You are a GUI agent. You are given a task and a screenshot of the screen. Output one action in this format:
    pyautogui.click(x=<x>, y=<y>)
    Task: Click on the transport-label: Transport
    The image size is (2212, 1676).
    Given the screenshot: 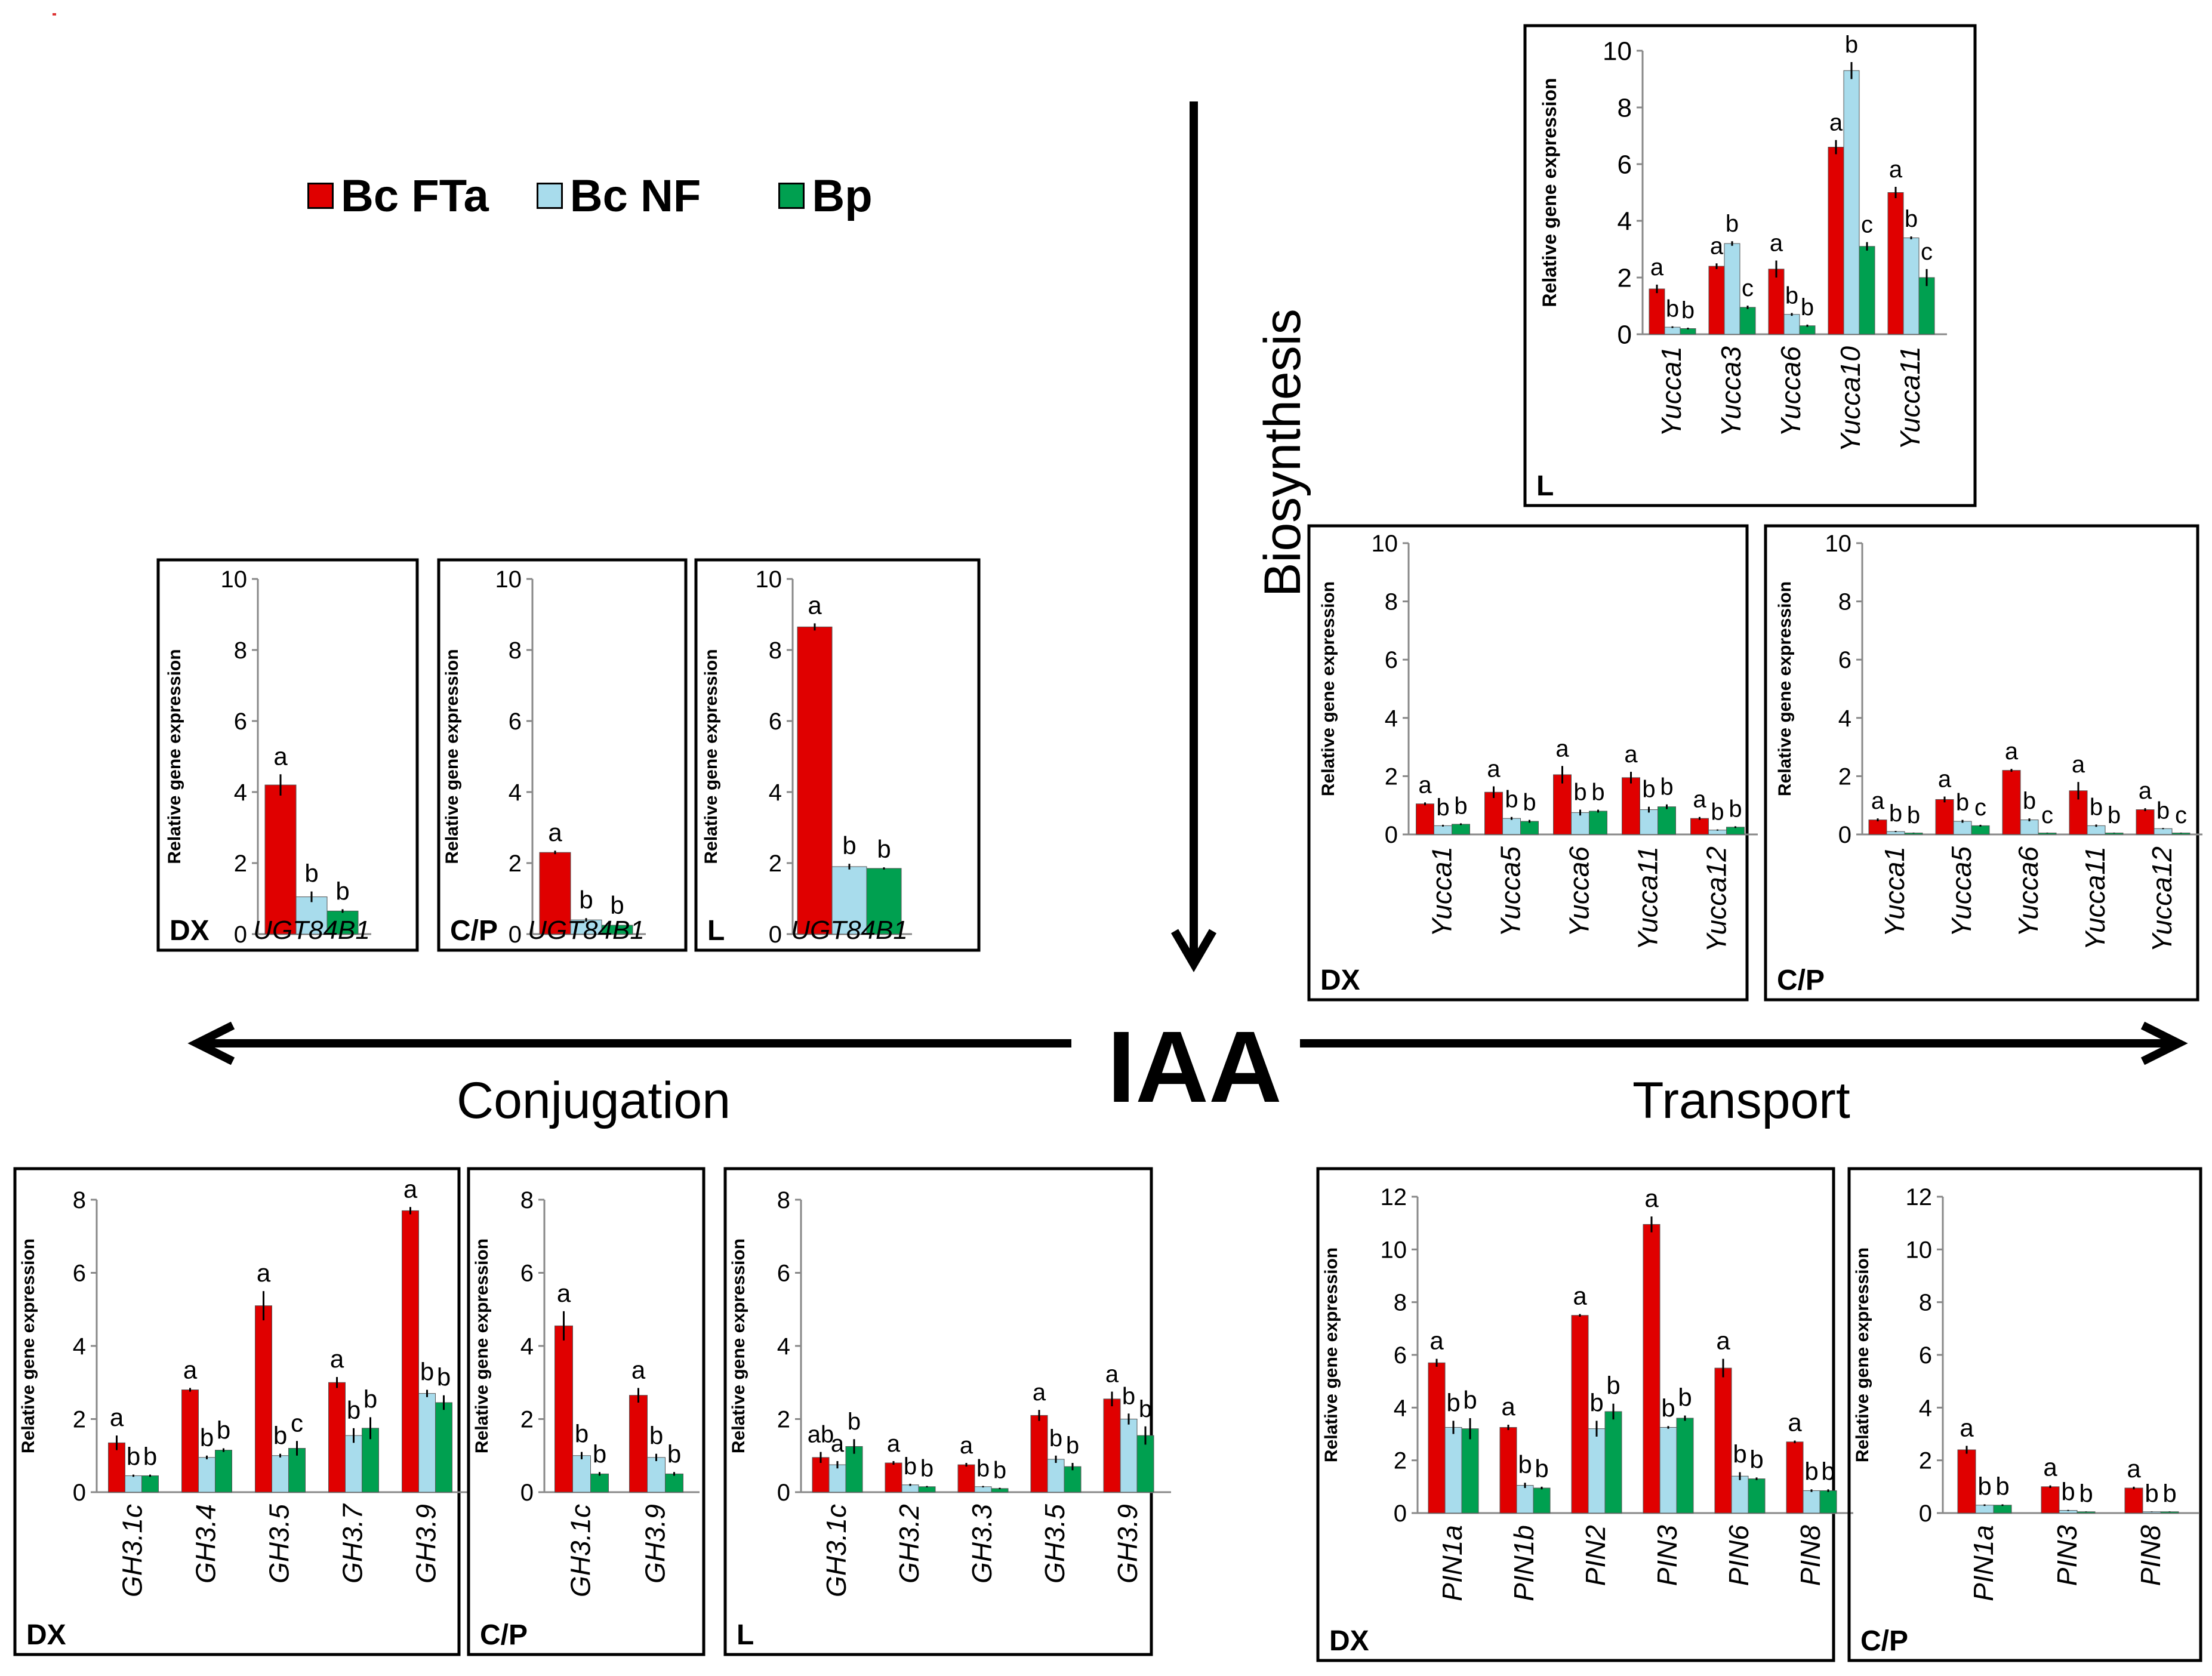 What is the action you would take?
    pyautogui.click(x=1741, y=1100)
    